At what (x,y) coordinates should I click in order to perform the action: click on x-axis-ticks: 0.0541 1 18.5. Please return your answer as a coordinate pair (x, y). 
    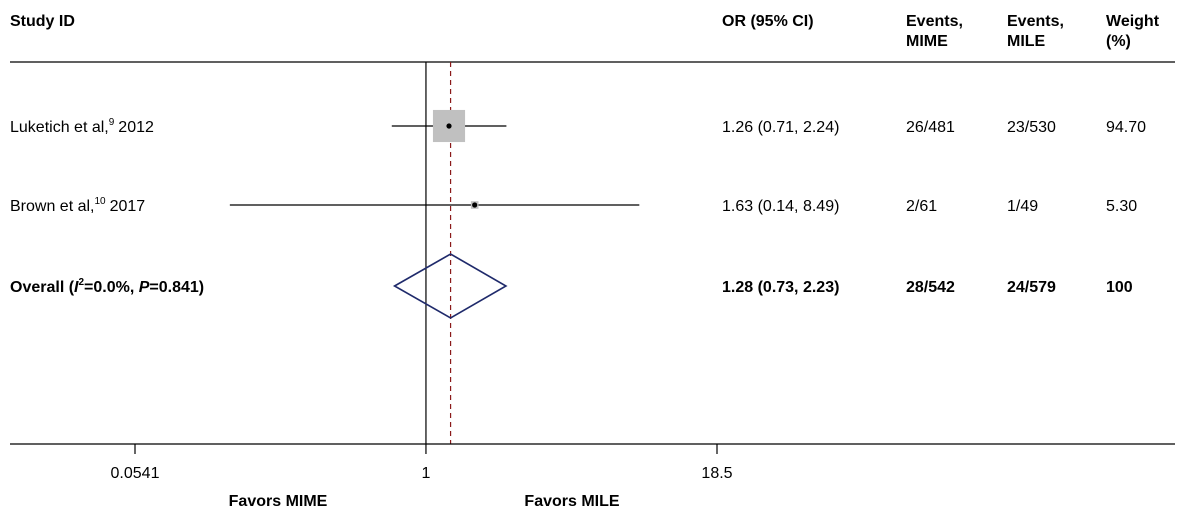
    Looking at the image, I should click on (422, 463).